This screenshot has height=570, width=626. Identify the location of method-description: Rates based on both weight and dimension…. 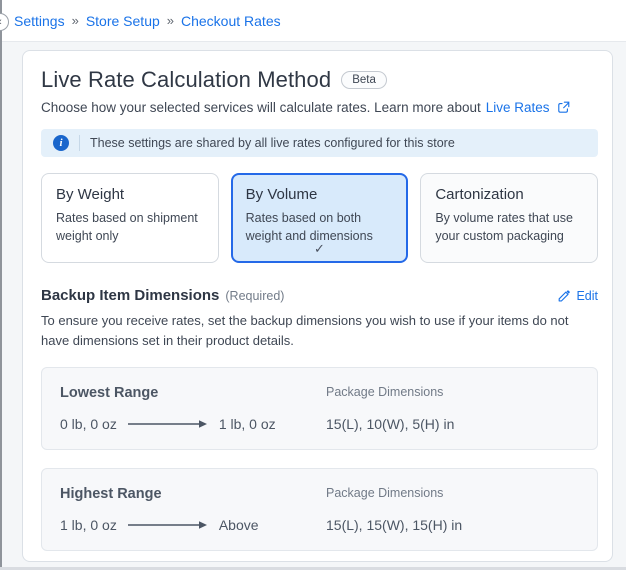
(309, 227).